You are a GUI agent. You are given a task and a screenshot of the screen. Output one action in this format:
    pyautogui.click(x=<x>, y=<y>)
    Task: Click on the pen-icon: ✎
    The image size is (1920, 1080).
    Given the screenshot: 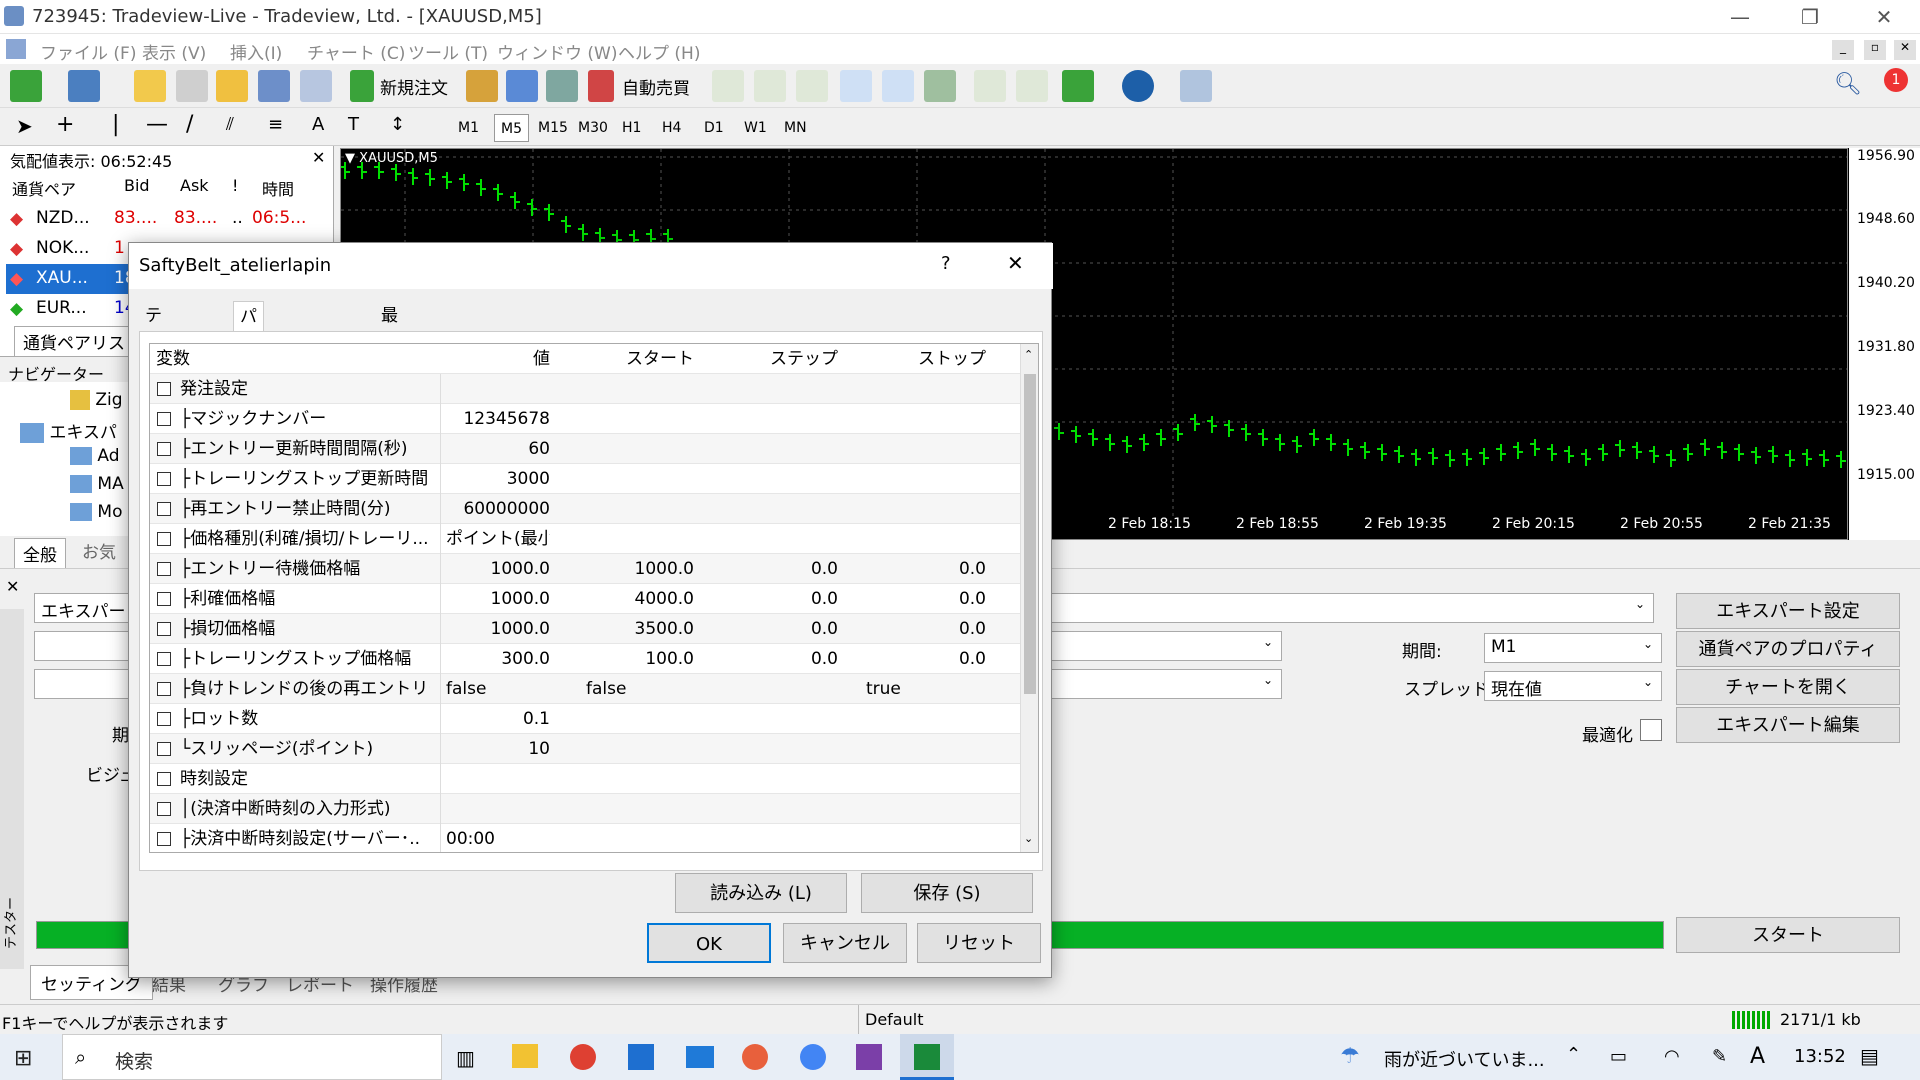 What is the action you would take?
    pyautogui.click(x=1720, y=1056)
    